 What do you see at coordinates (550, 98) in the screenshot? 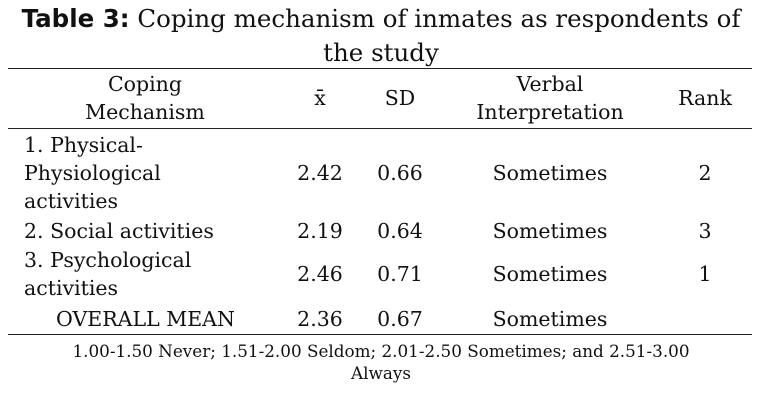
I see `header-verbal-interpretation: Verbal Interpretation` at bounding box center [550, 98].